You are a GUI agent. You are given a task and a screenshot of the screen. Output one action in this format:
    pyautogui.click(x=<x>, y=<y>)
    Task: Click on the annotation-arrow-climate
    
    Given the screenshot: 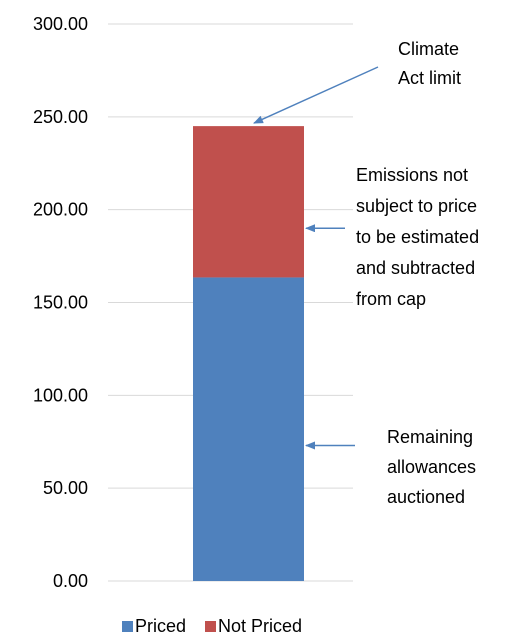 What is the action you would take?
    pyautogui.click(x=316, y=95)
    